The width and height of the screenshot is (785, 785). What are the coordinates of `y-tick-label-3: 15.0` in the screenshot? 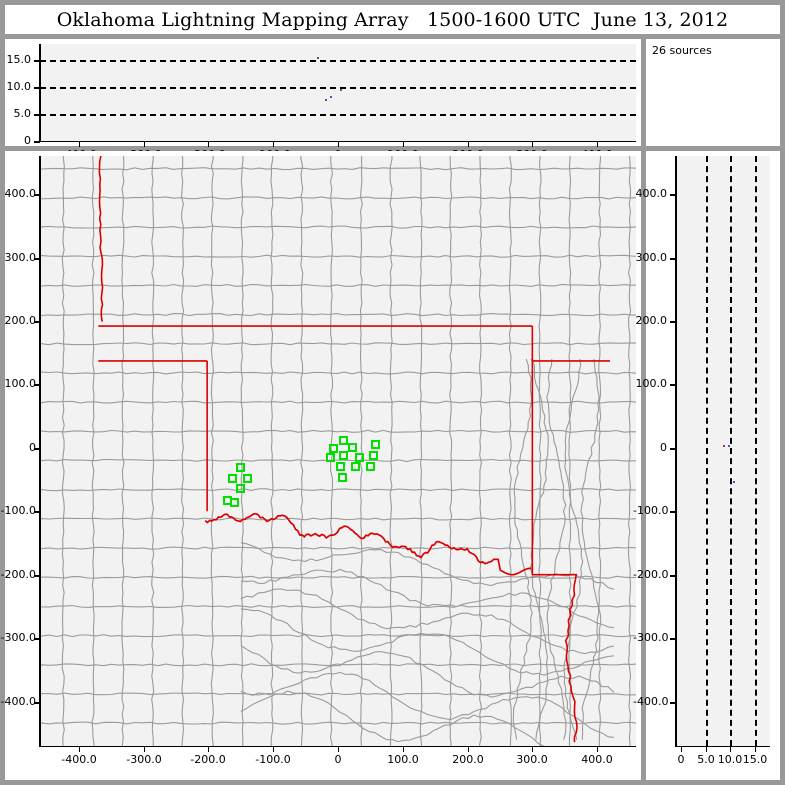 It's located at (19, 59).